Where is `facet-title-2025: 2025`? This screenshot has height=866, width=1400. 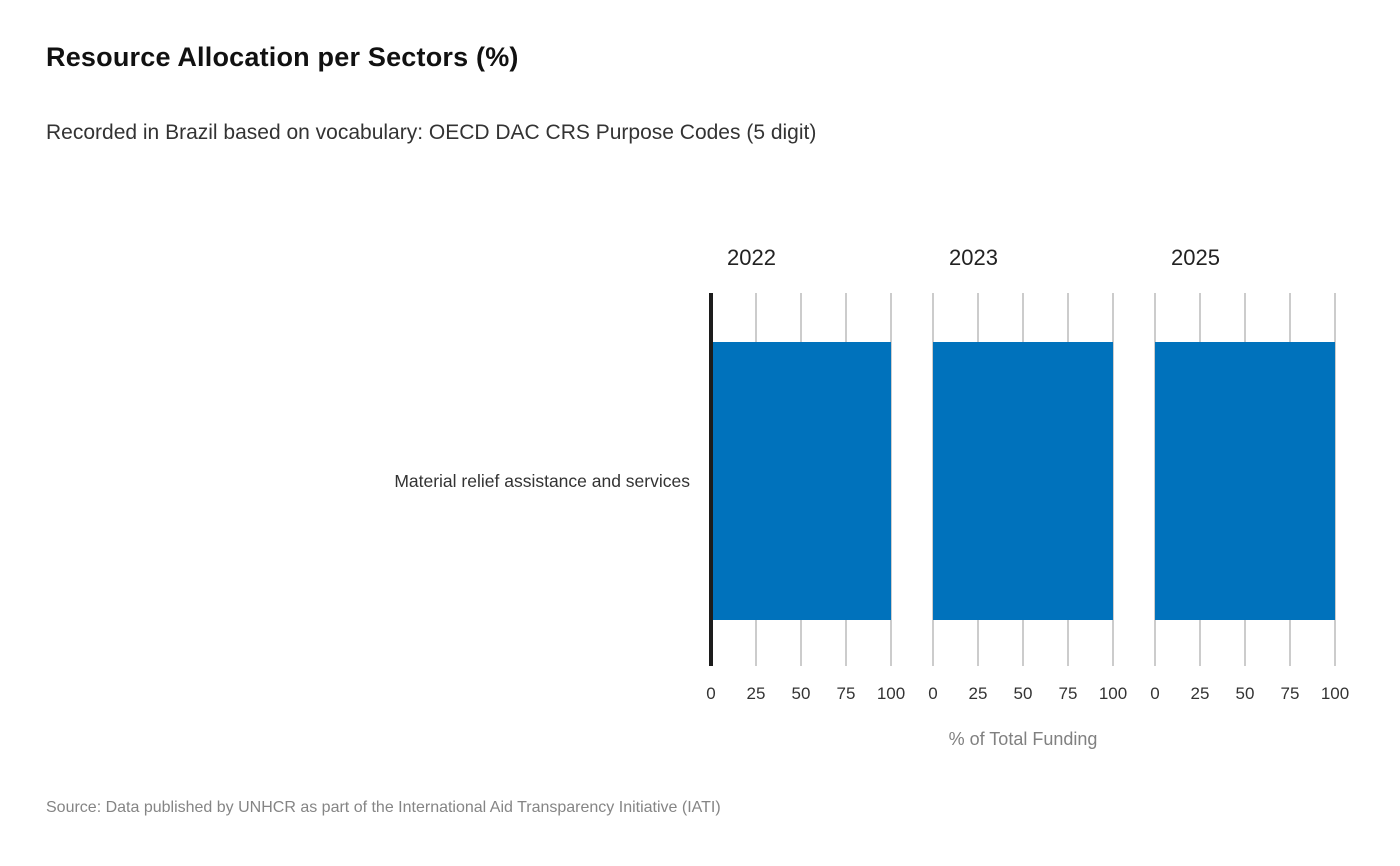 facet-title-2025: 2025 is located at coordinates (1195, 257).